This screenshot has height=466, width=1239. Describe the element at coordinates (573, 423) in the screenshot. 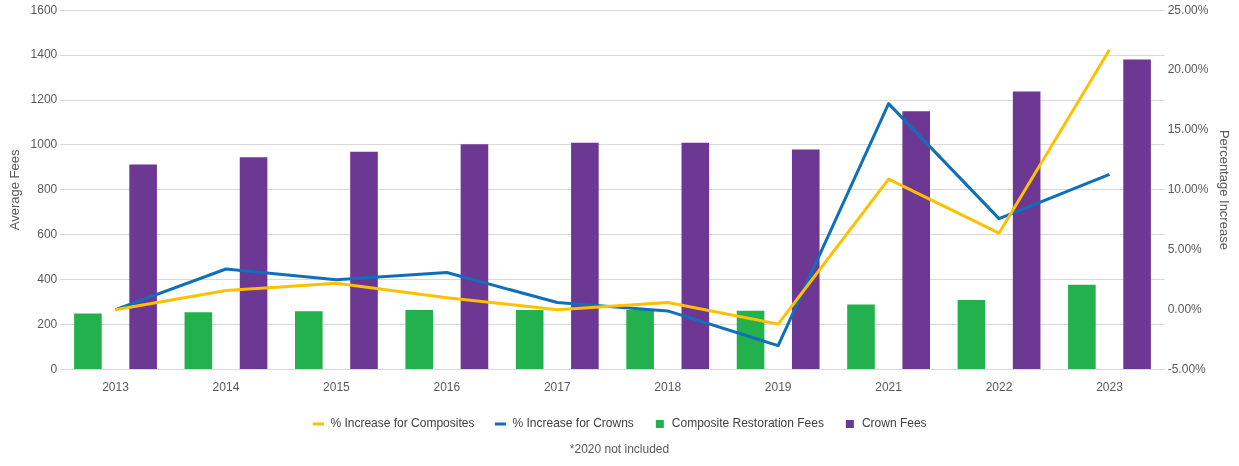

I see `legend-label: % Increase for Crowns` at that location.